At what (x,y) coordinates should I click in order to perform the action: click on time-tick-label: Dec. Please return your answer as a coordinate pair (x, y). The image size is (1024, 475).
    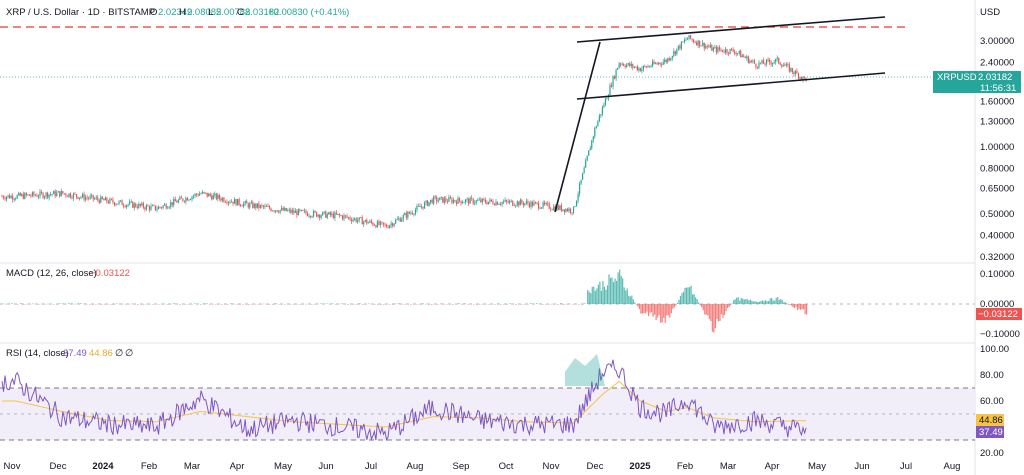
    Looking at the image, I should click on (58, 466).